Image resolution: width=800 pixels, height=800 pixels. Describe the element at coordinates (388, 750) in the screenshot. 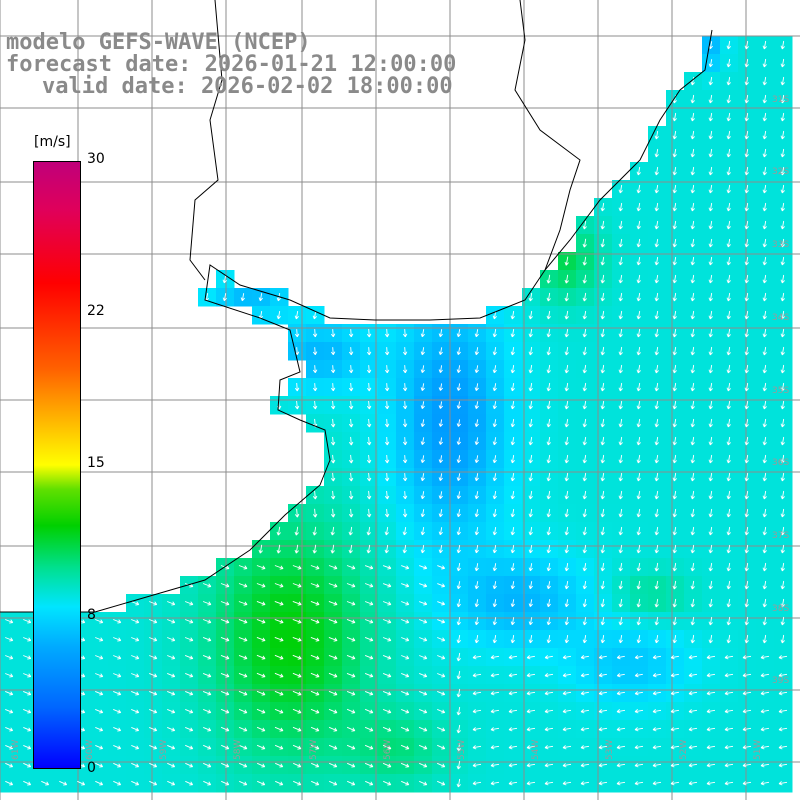

I see `lon-label: 56W` at that location.